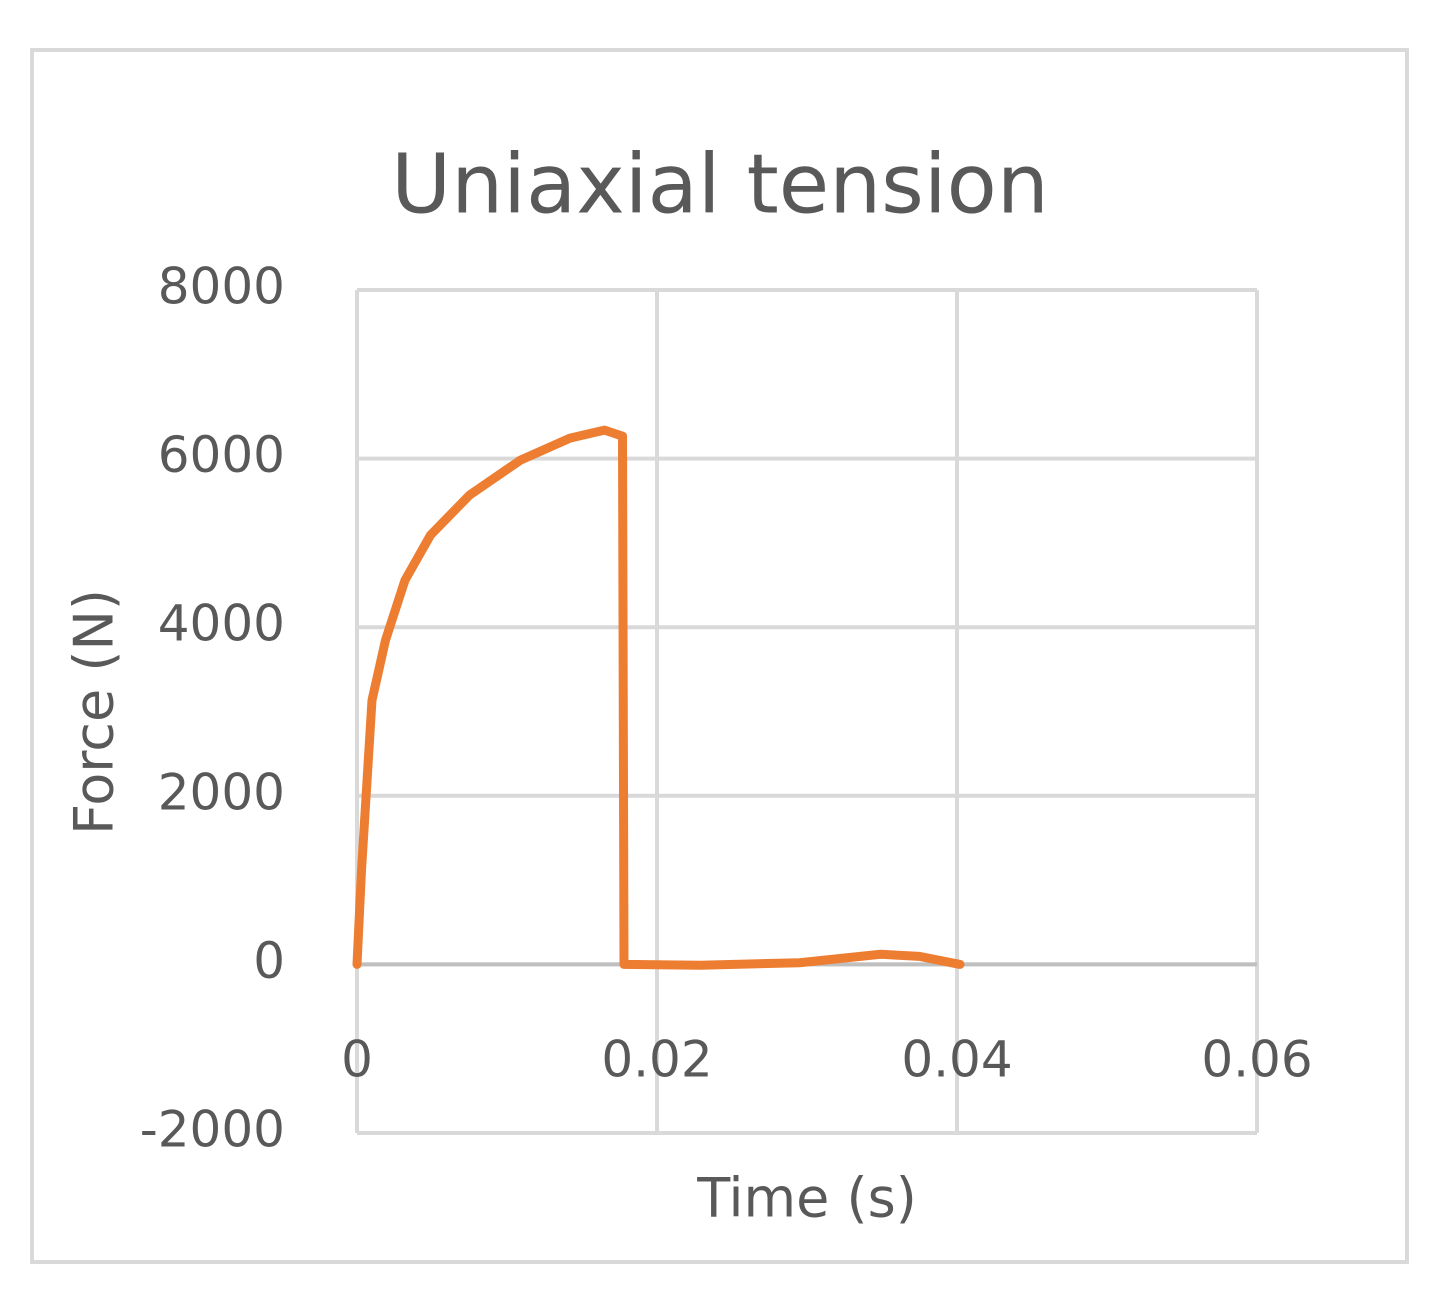 The height and width of the screenshot is (1290, 1431). What do you see at coordinates (221, 455) in the screenshot?
I see `y-tick-label: 6000` at bounding box center [221, 455].